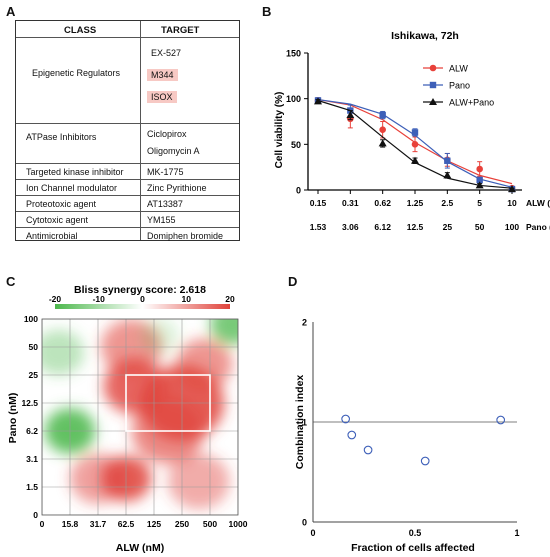 This screenshot has height=557, width=550. I want to click on y-axis-label: Combination index, so click(300, 422).